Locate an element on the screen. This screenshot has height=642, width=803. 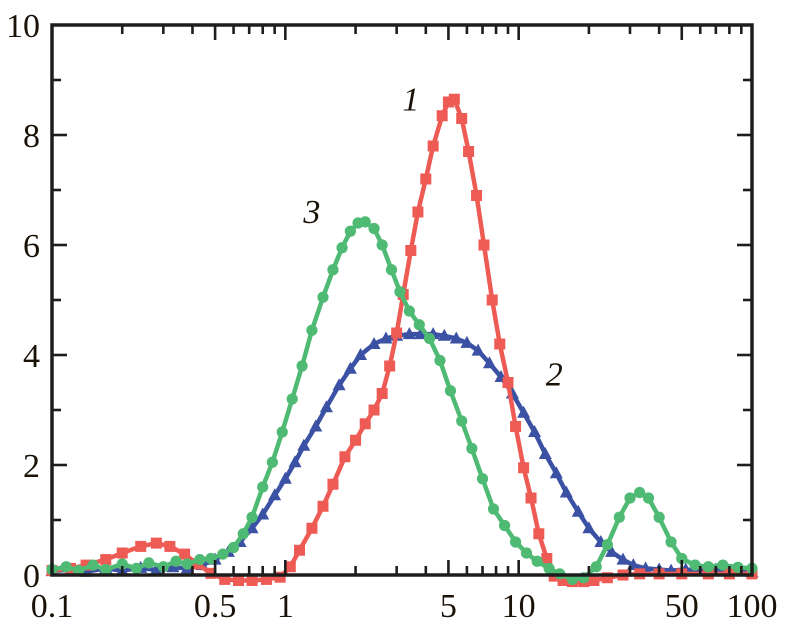
curve-label-3: 3 is located at coordinates (311, 212).